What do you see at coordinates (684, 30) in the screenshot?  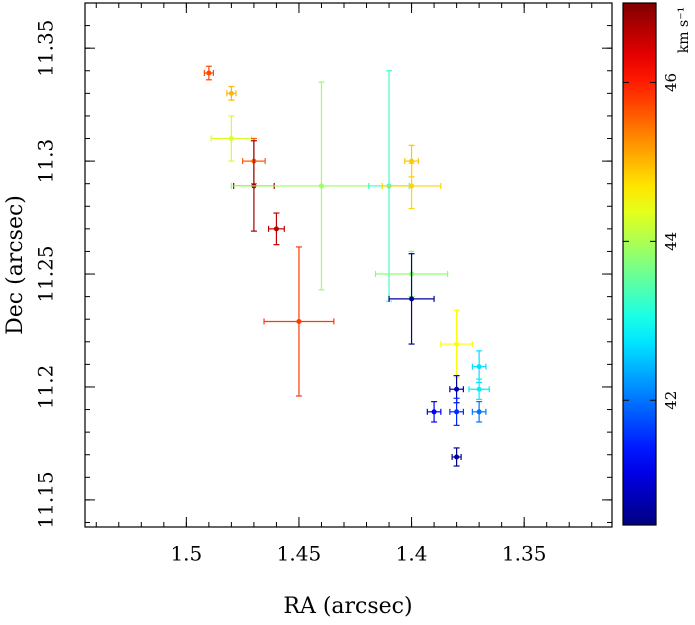 I see `colorbar-label: km s⁻¹` at bounding box center [684, 30].